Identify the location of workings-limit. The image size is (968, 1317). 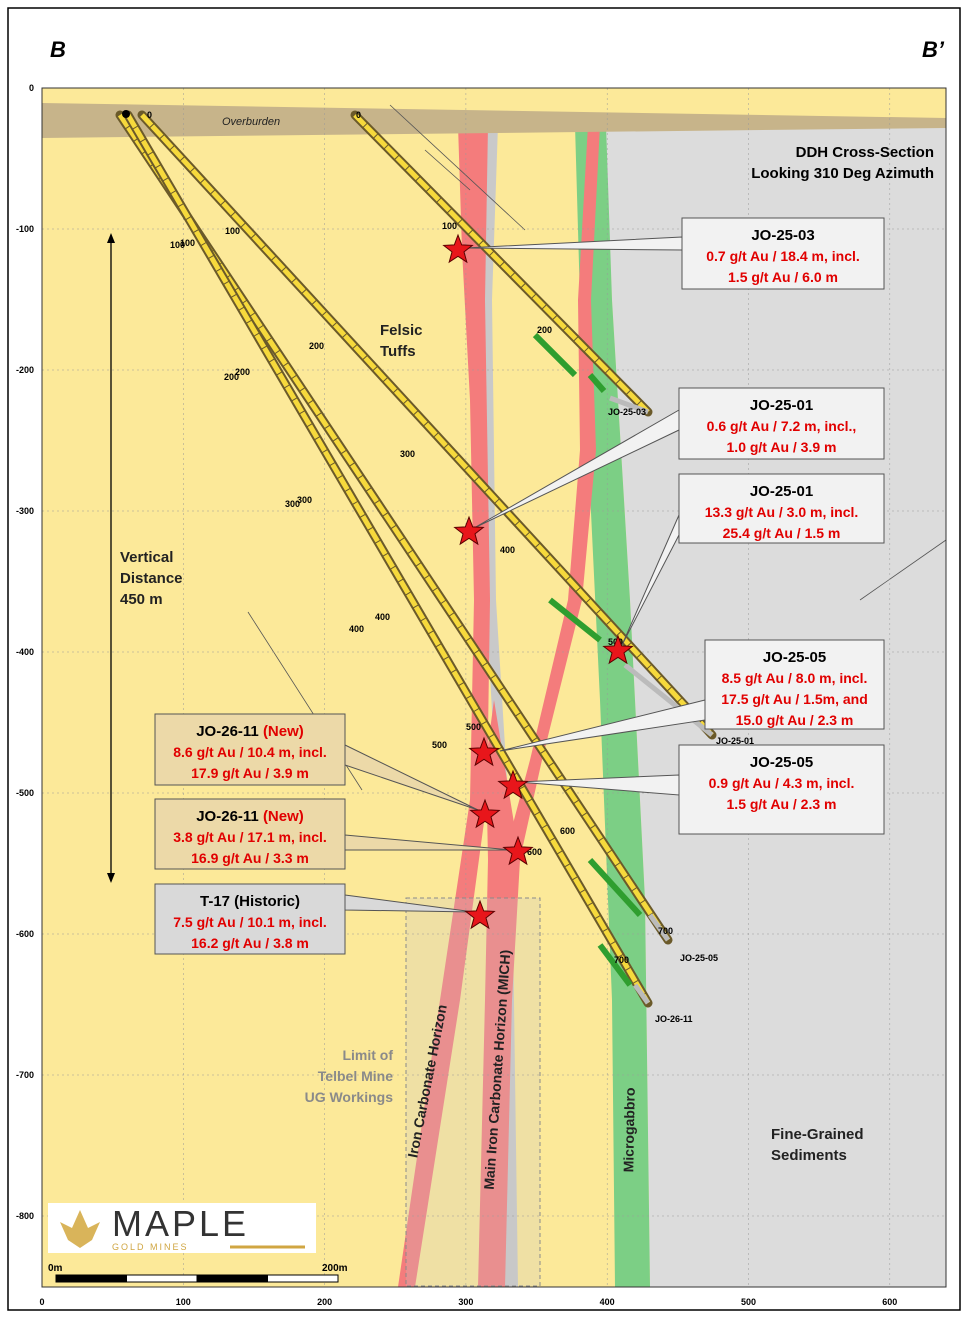
(473, 1092).